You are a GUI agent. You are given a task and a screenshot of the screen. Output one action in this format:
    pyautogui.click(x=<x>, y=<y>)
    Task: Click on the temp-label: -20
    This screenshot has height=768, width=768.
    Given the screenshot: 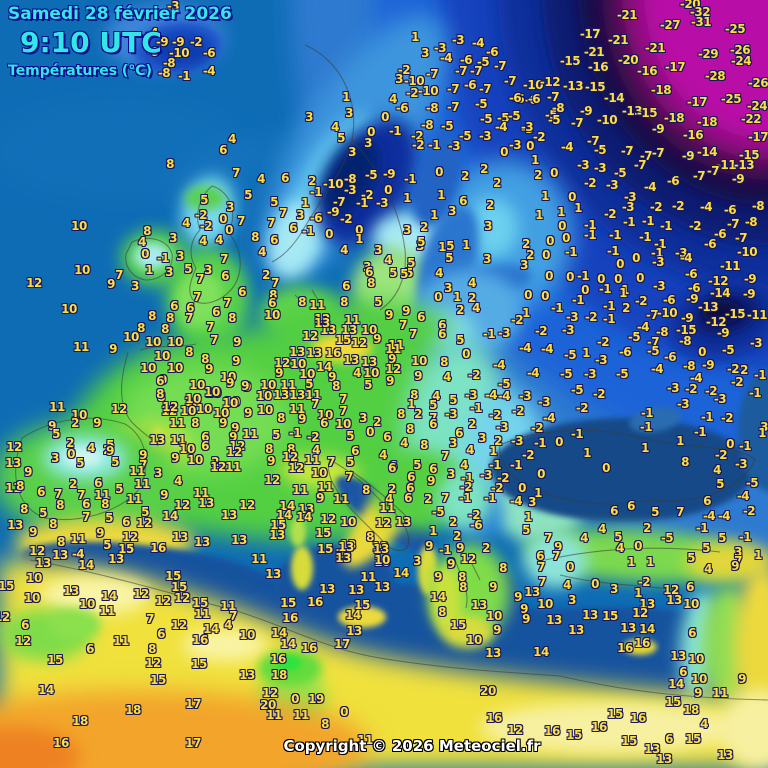 What is the action you would take?
    pyautogui.click(x=690, y=5)
    